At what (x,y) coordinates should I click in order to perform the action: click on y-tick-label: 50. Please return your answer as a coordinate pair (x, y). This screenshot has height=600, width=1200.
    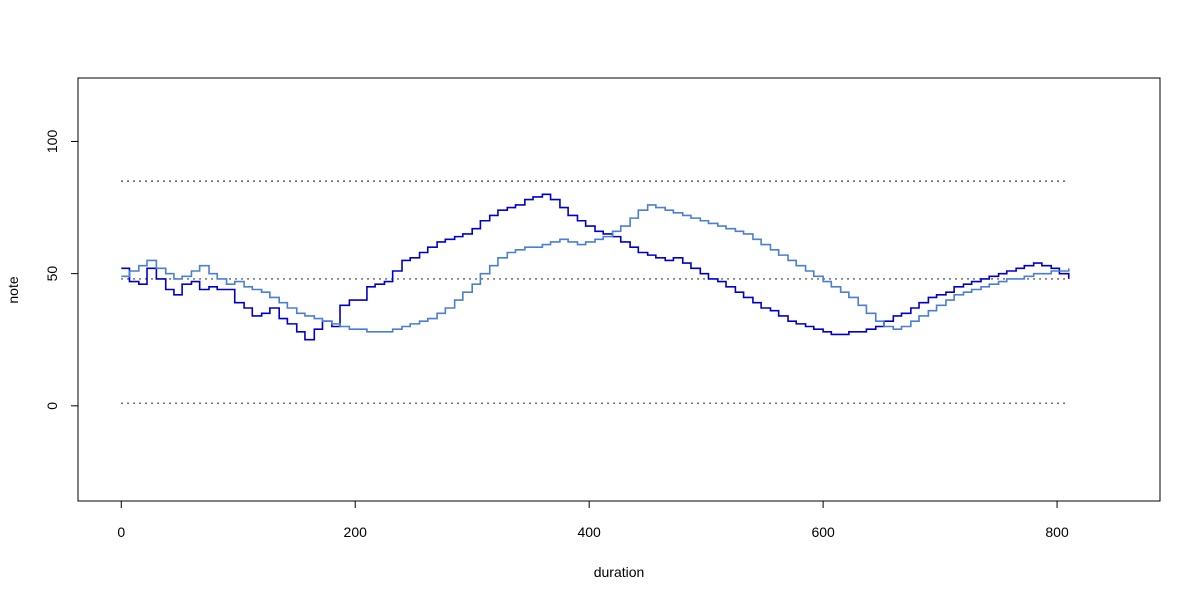
    Looking at the image, I should click on (52, 274).